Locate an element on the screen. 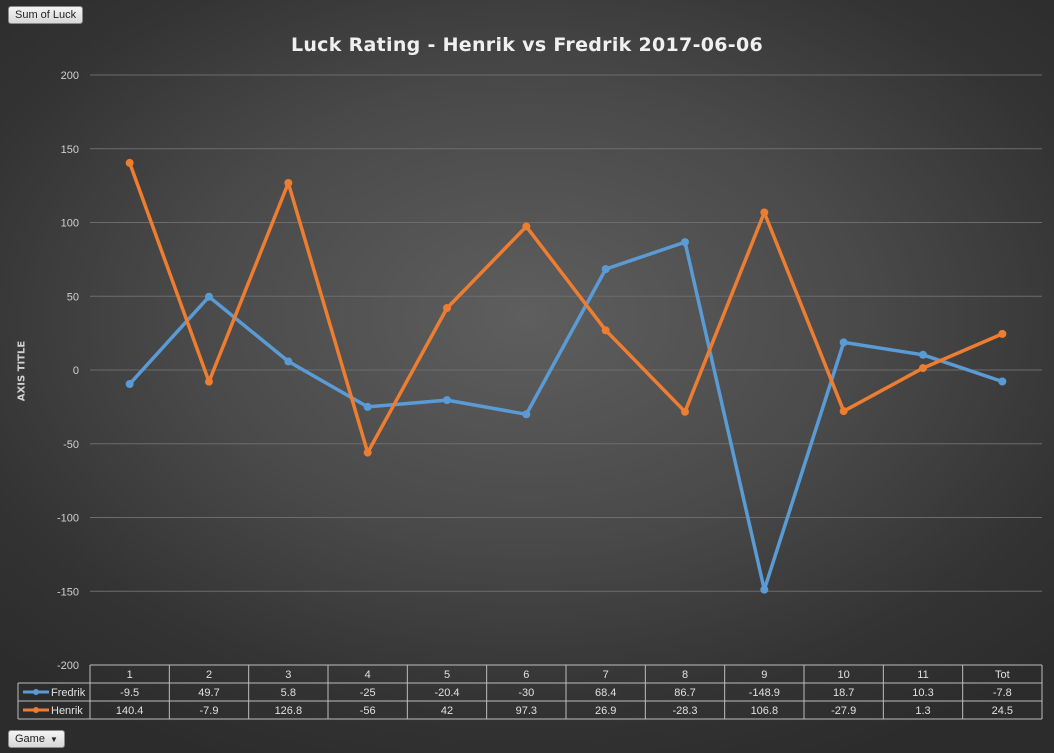 The height and width of the screenshot is (753, 1054). table-cell-value: 42 is located at coordinates (447, 711).